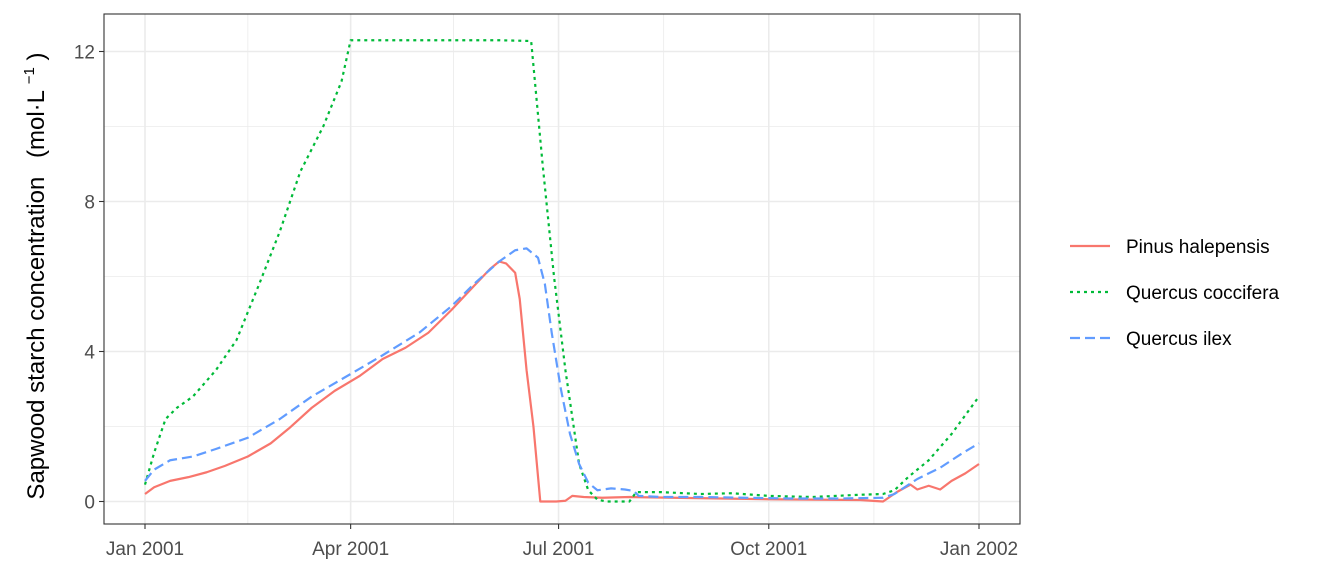 The width and height of the screenshot is (1344, 576). I want to click on x-tick-label: Apr 2001, so click(350, 549).